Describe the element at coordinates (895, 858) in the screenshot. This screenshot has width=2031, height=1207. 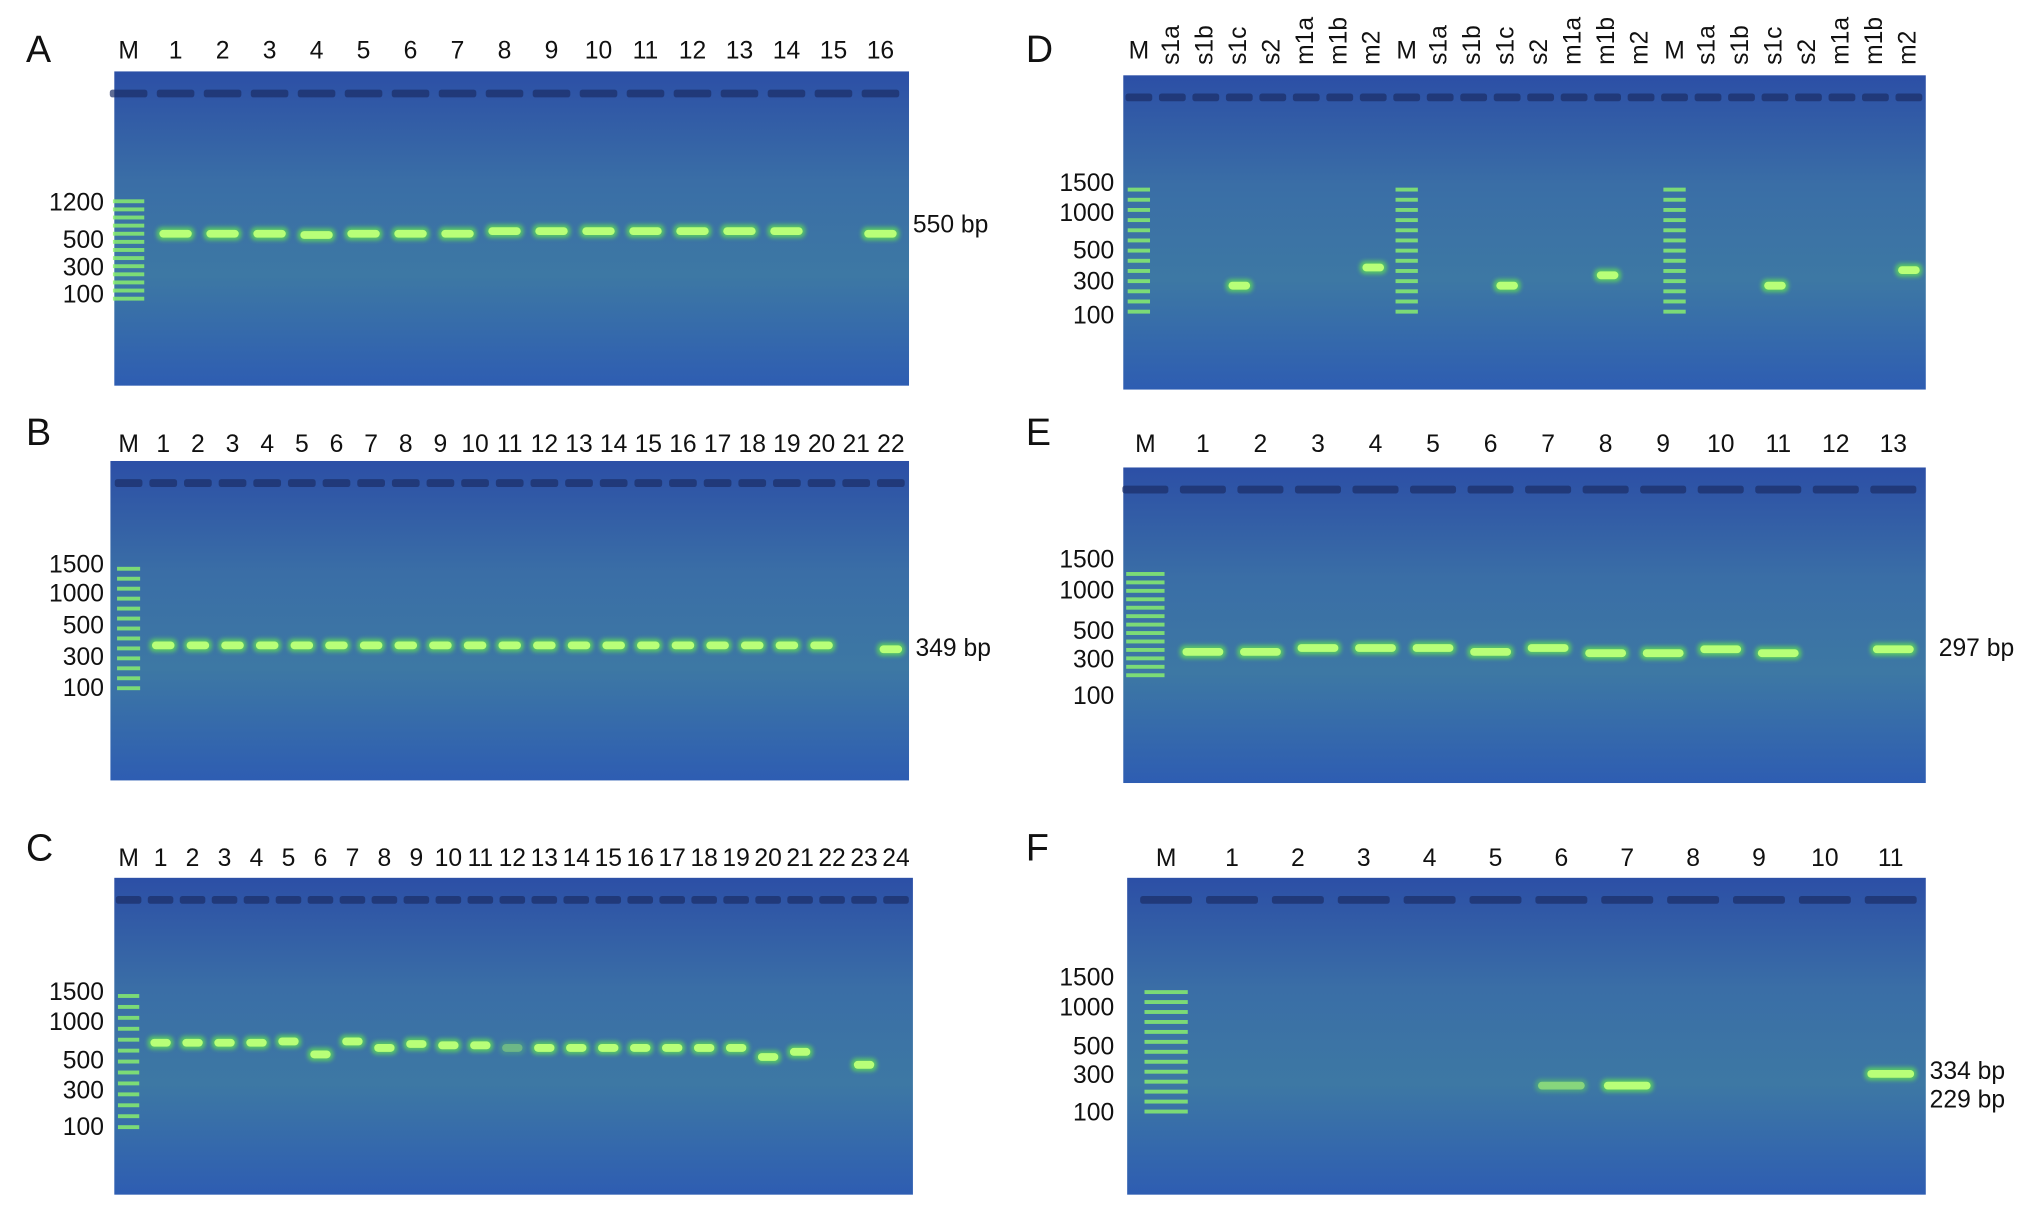
I see `lane-label: 24` at that location.